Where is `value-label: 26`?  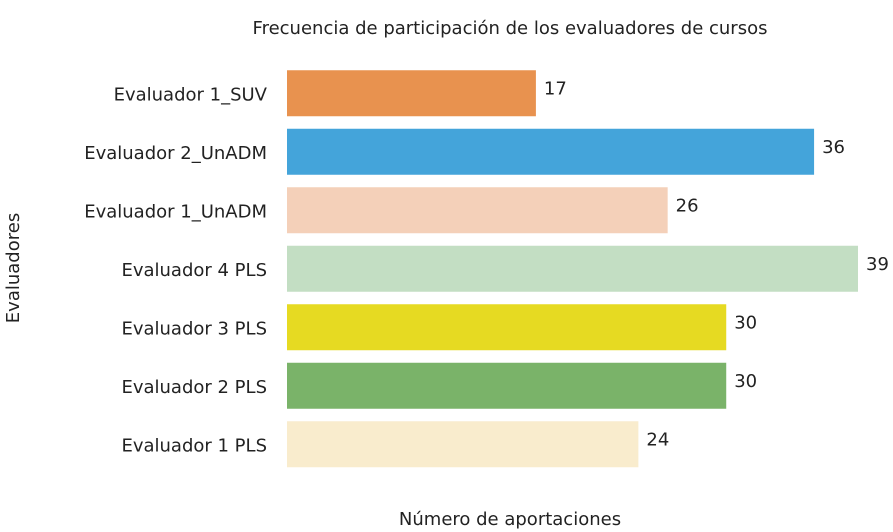
value-label: 26 is located at coordinates (687, 205).